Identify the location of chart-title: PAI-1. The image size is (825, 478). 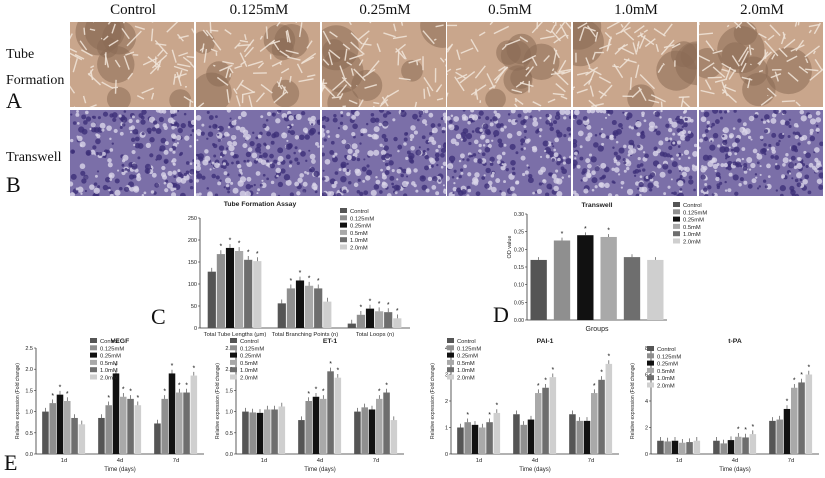
(545, 341).